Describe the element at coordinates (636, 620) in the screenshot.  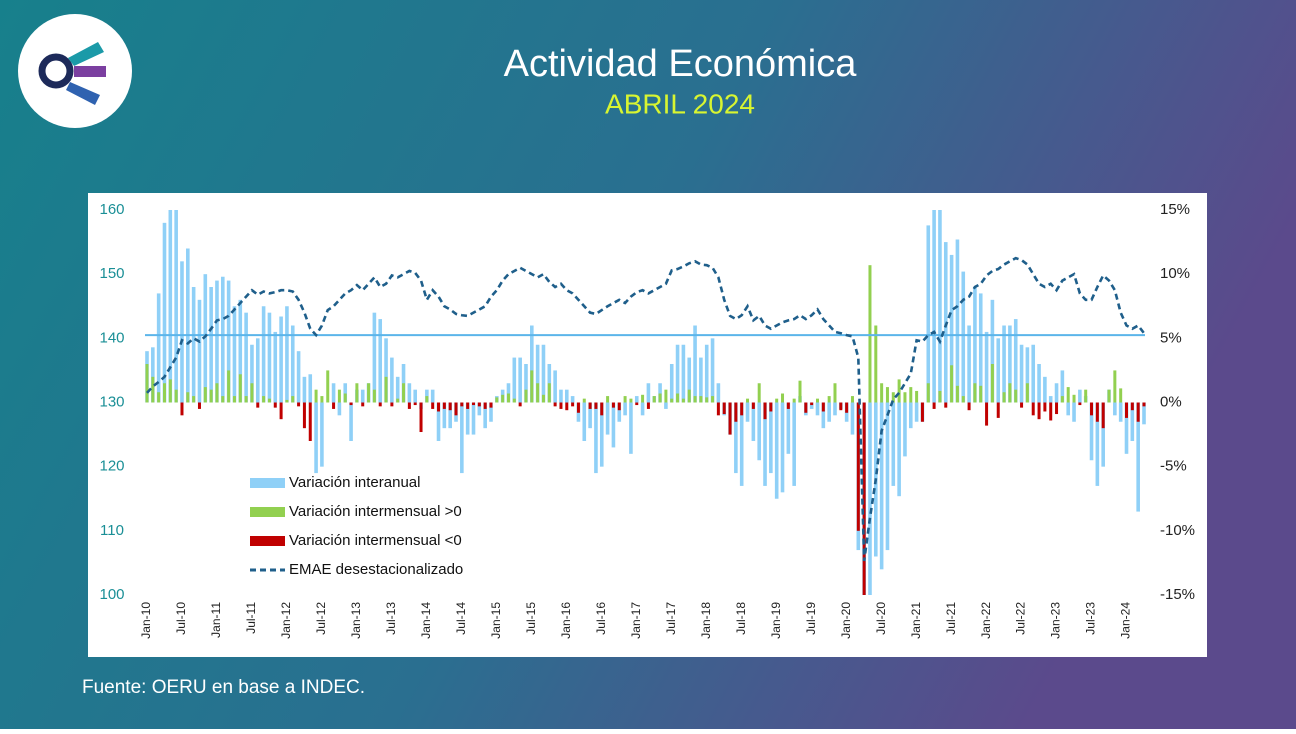
I see `x-tick-label: Jan-17` at that location.